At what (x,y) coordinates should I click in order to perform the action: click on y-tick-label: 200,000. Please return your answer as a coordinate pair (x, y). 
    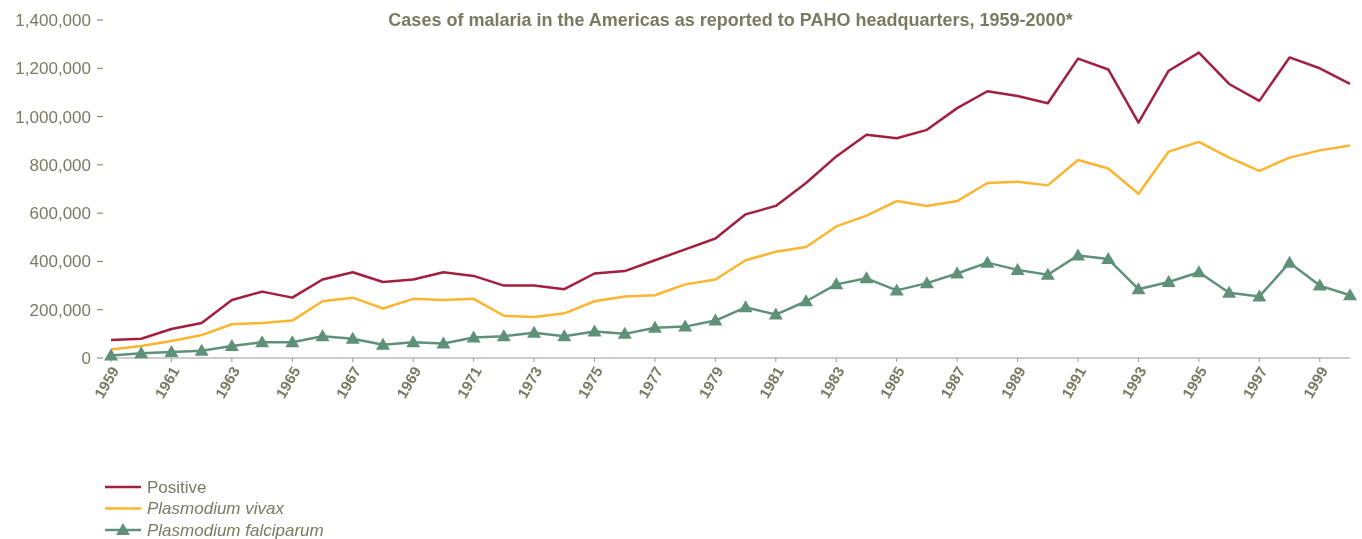
    Looking at the image, I should click on (60, 310).